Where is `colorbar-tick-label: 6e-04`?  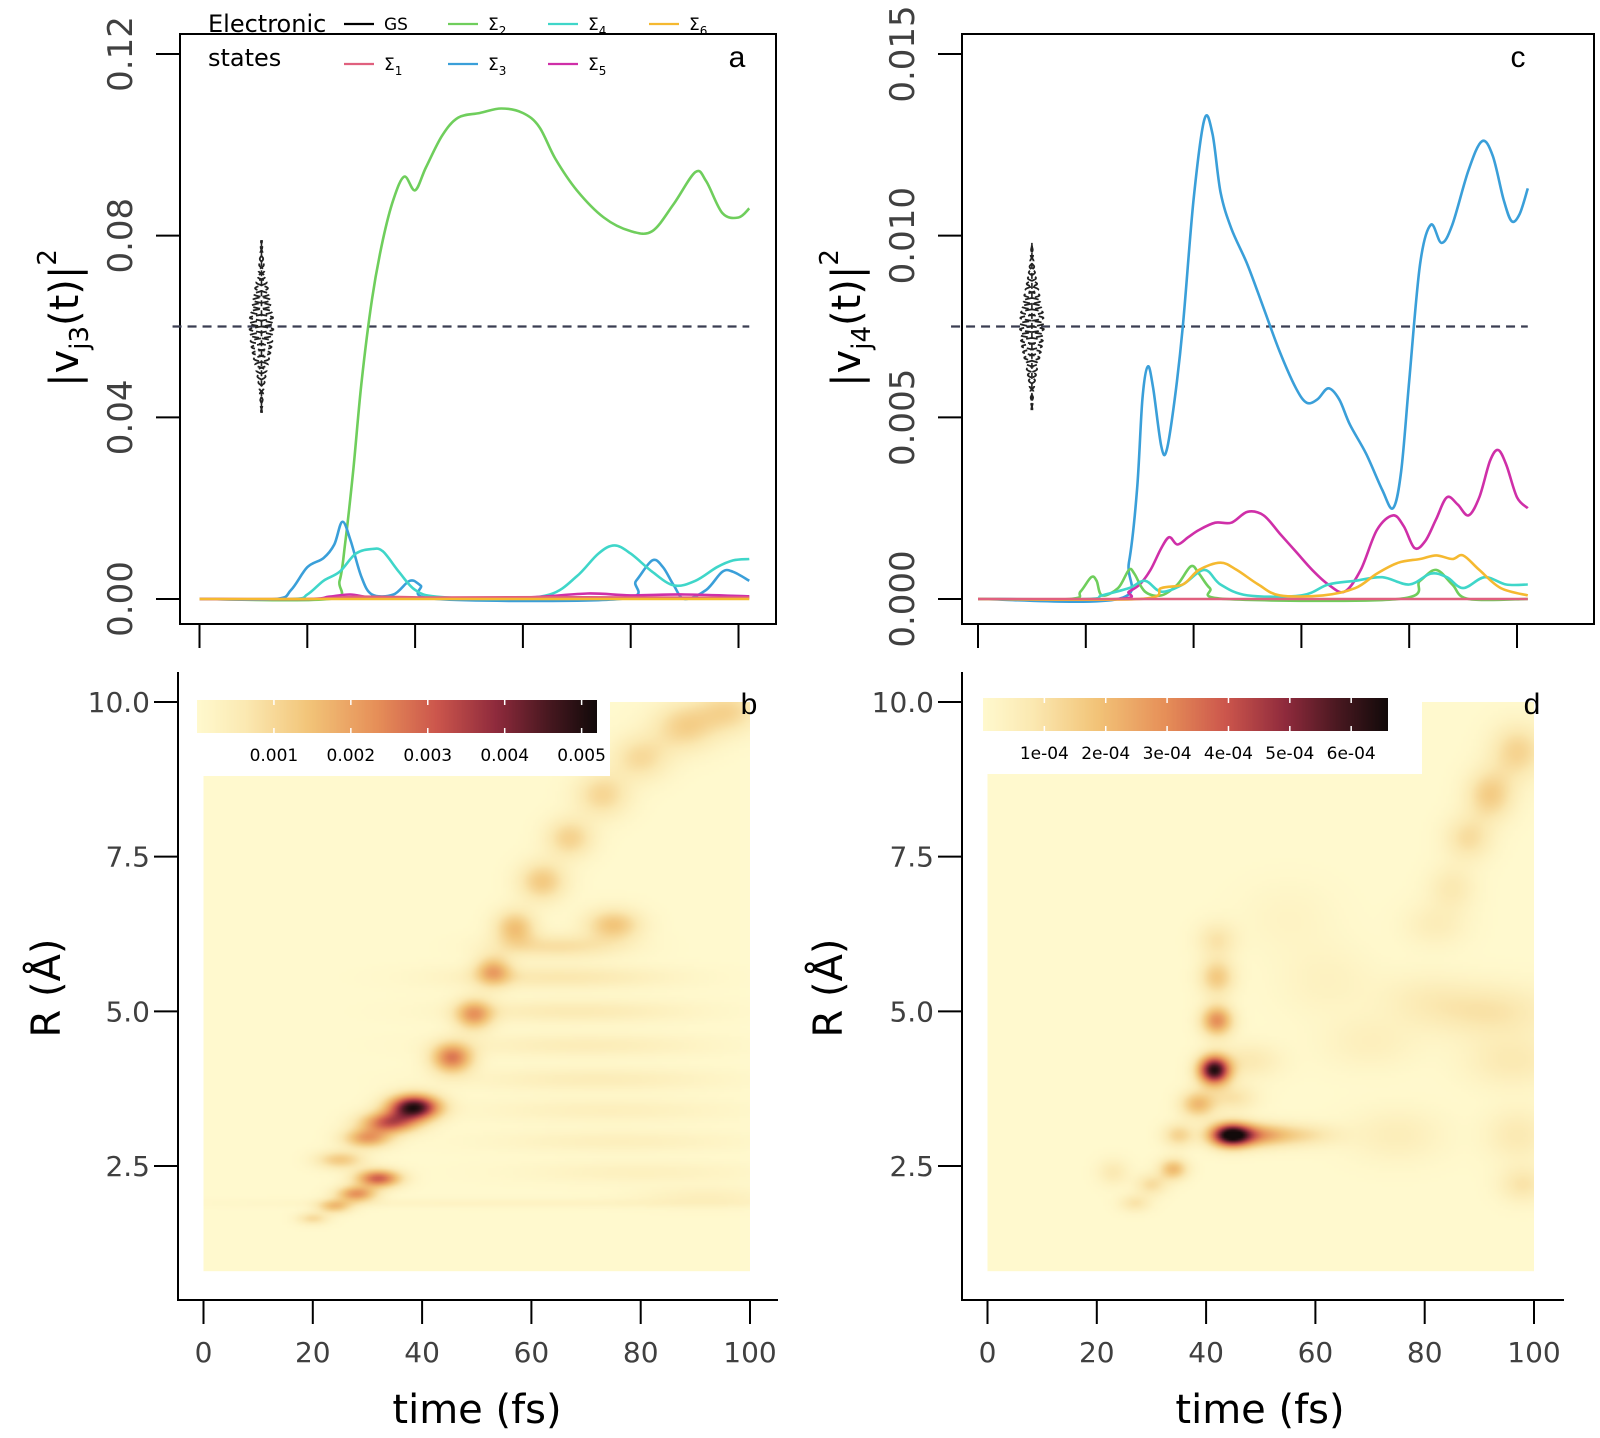 colorbar-tick-label: 6e-04 is located at coordinates (1351, 754).